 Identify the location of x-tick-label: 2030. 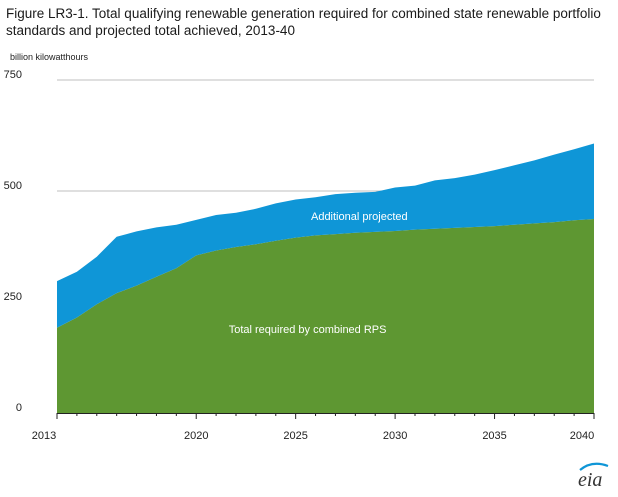
(395, 436).